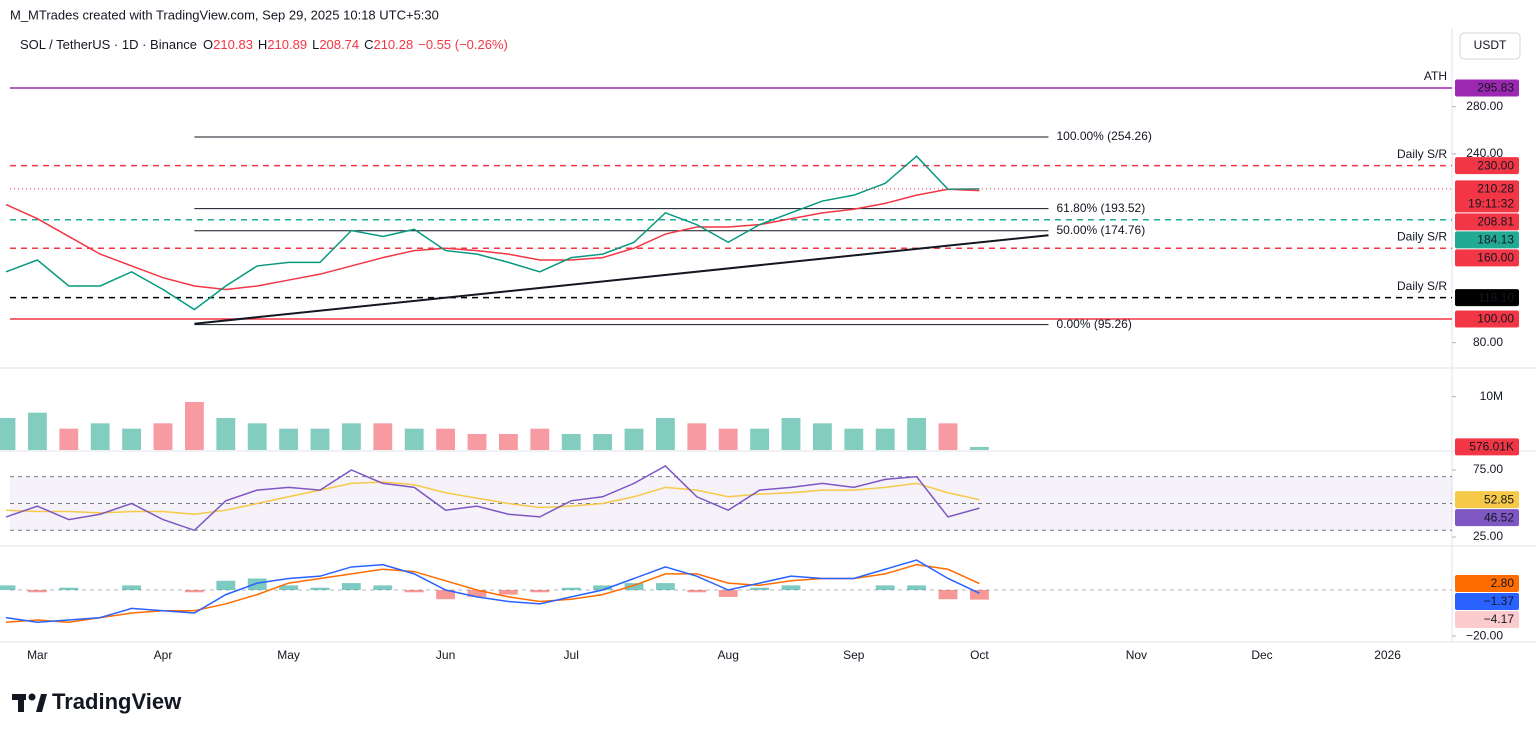 The height and width of the screenshot is (734, 1536). What do you see at coordinates (1484, 153) in the screenshot?
I see `y-tick-label: 240.00` at bounding box center [1484, 153].